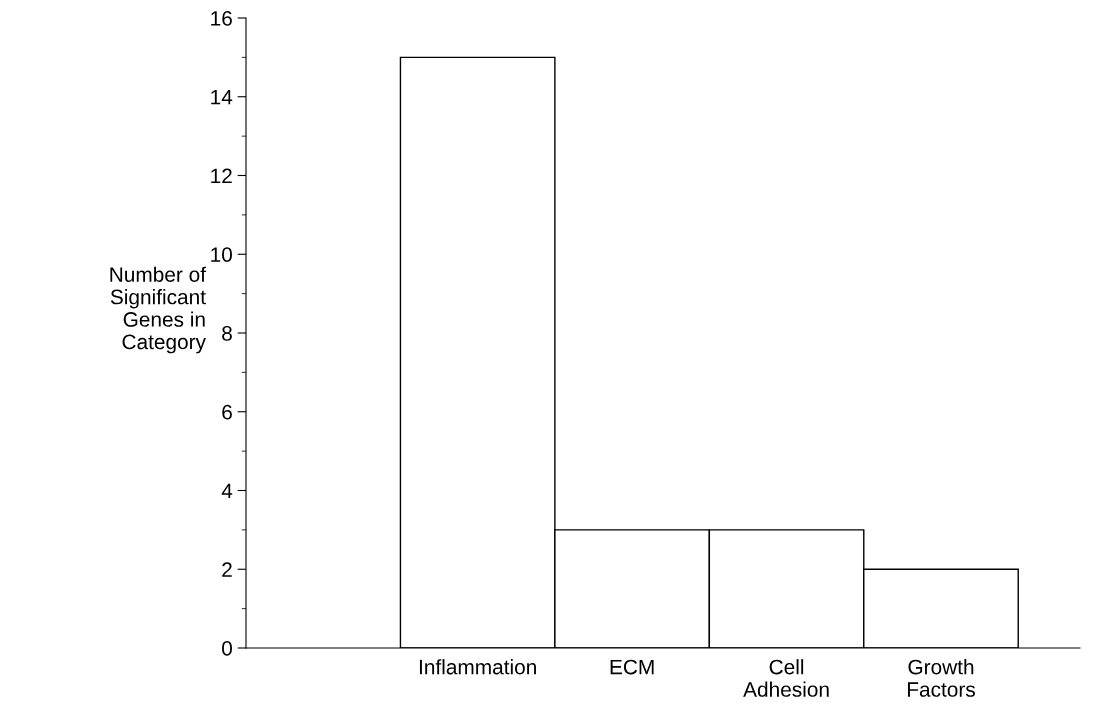 The height and width of the screenshot is (717, 1093). Describe the element at coordinates (632, 667) in the screenshot. I see `x-tick-label: ECM` at that location.